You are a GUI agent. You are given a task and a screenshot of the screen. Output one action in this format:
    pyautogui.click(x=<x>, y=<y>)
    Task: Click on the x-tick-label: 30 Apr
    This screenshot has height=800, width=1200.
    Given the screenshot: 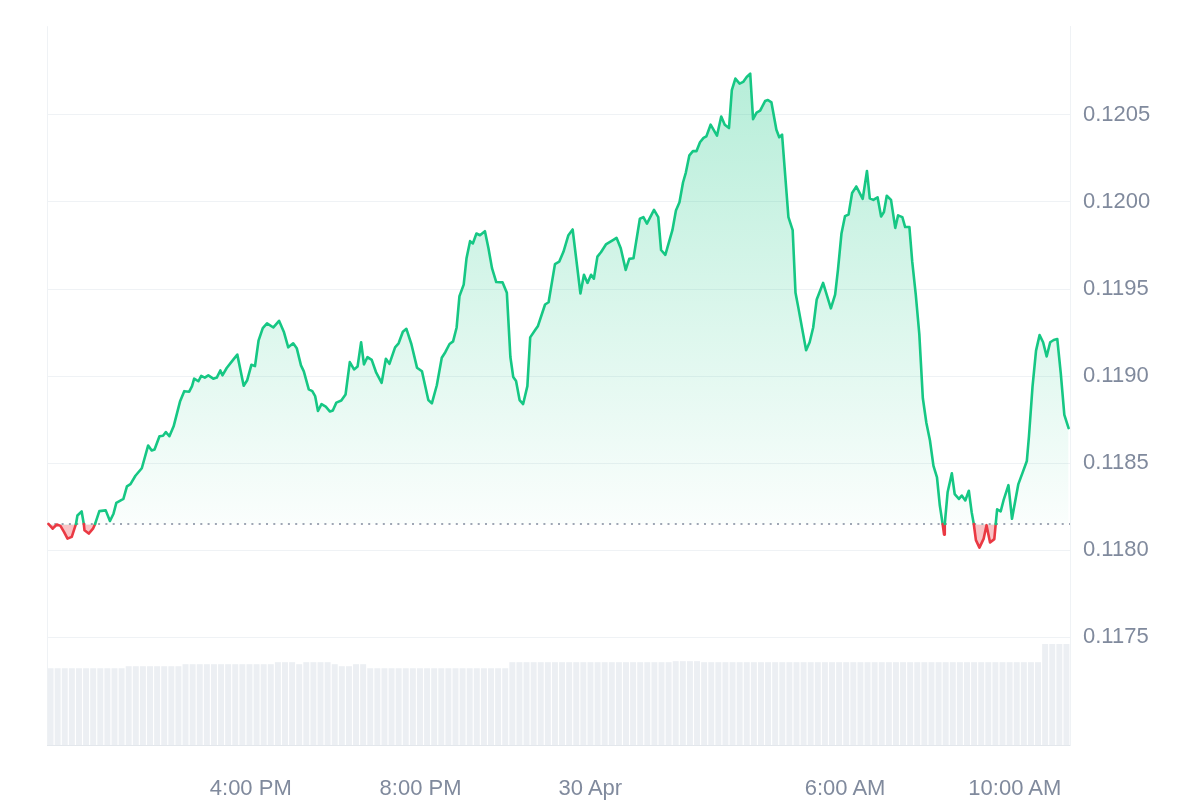 What is the action you would take?
    pyautogui.click(x=590, y=787)
    